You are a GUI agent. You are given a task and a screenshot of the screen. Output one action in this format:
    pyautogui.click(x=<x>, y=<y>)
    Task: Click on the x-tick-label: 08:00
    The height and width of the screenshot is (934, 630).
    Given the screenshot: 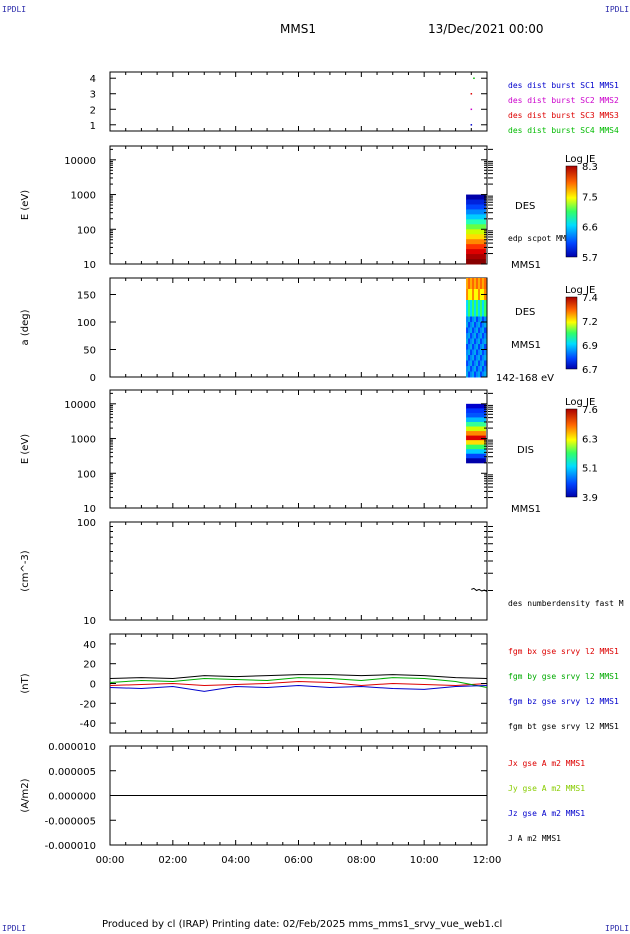 What is the action you would take?
    pyautogui.click(x=361, y=860)
    